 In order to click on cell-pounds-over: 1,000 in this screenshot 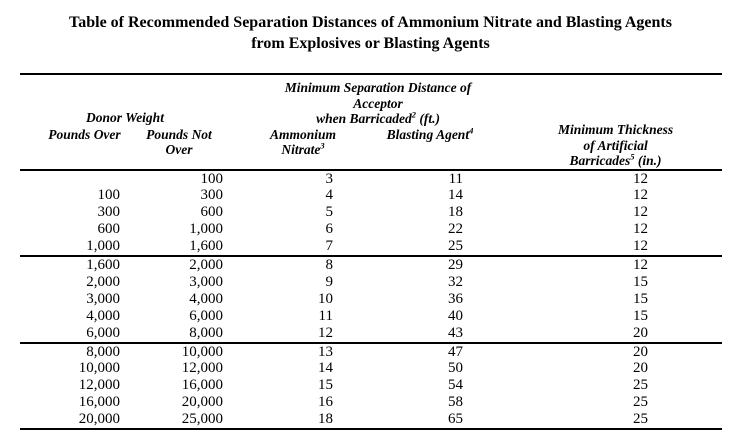, I will do `click(103, 246)`.